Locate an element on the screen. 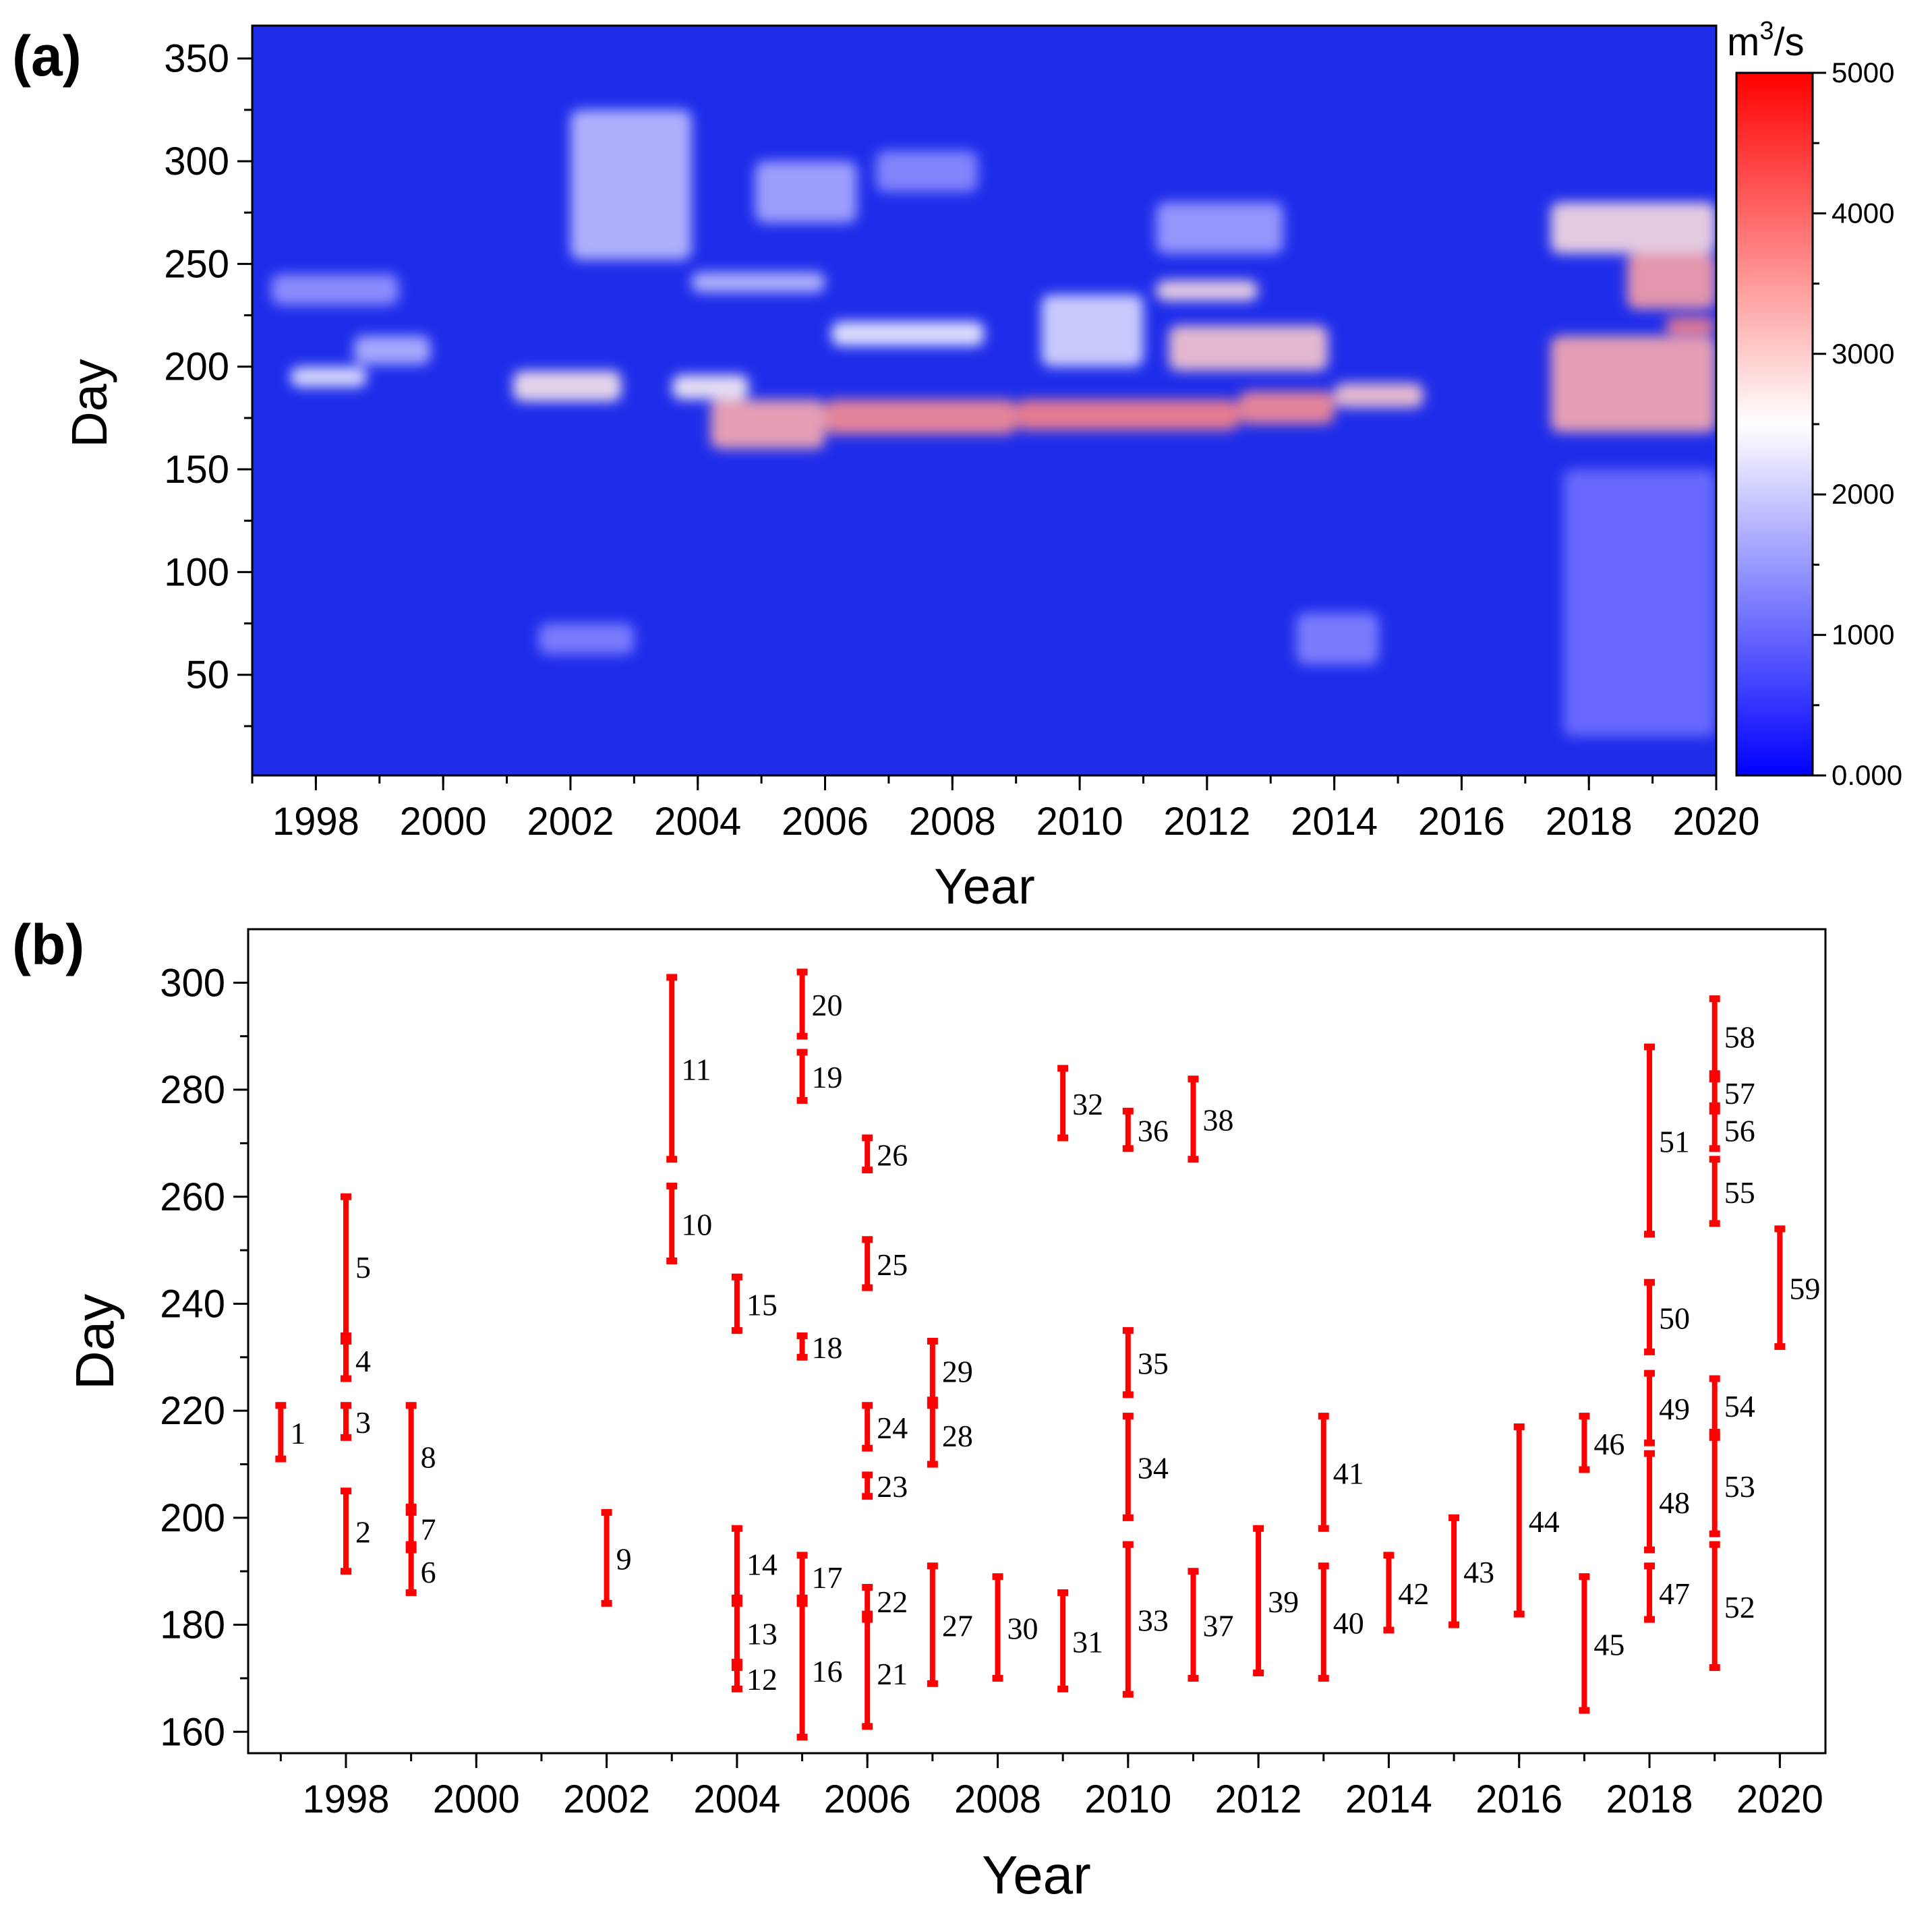 Image resolution: width=1932 pixels, height=1913 pixels. range-event-label: 5 is located at coordinates (363, 1268).